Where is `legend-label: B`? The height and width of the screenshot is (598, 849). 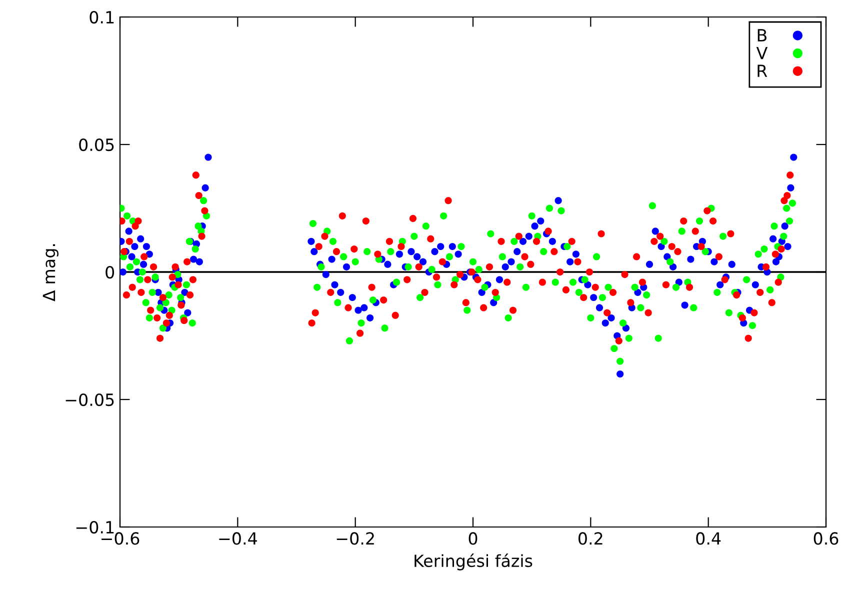
legend-label: B is located at coordinates (762, 35).